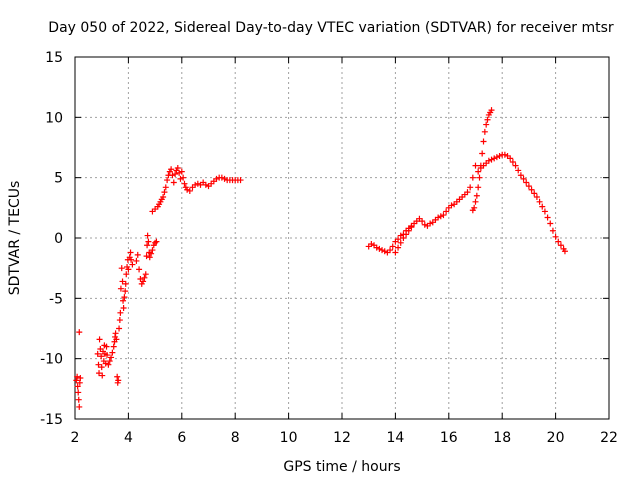 This screenshot has width=640, height=480. Describe the element at coordinates (128, 438) in the screenshot. I see `x-tick-label: 4` at that location.